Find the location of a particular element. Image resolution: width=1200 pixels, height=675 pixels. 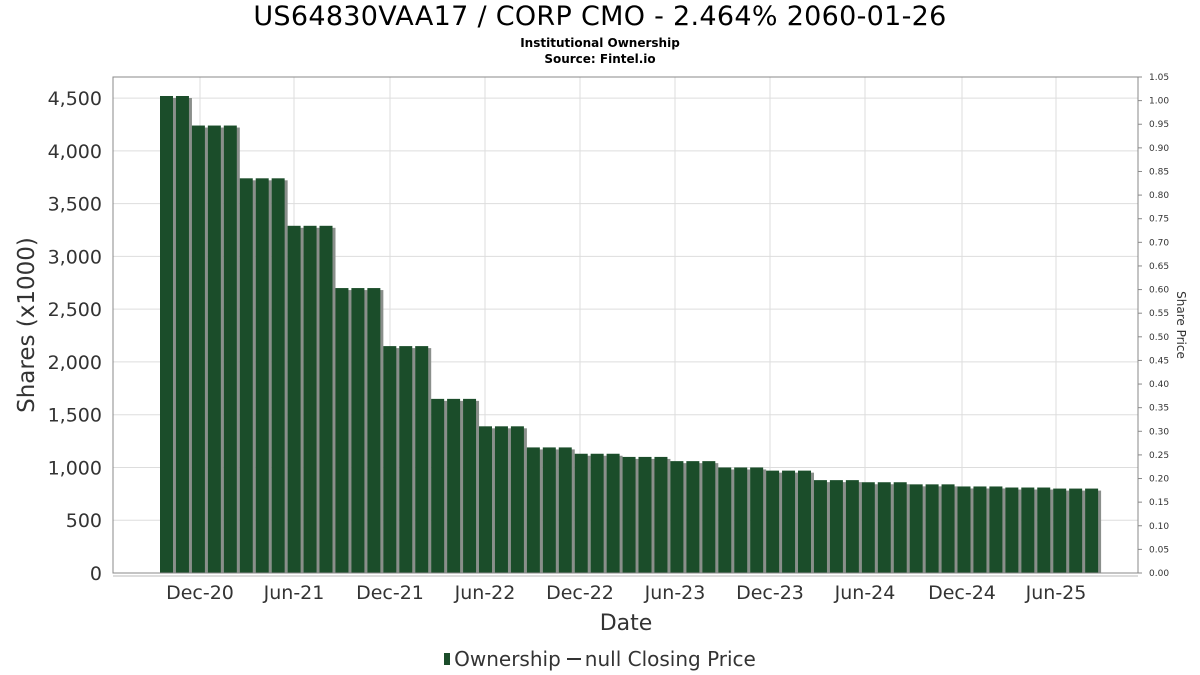

y2-tick-label: 0.50 is located at coordinates (1159, 338).